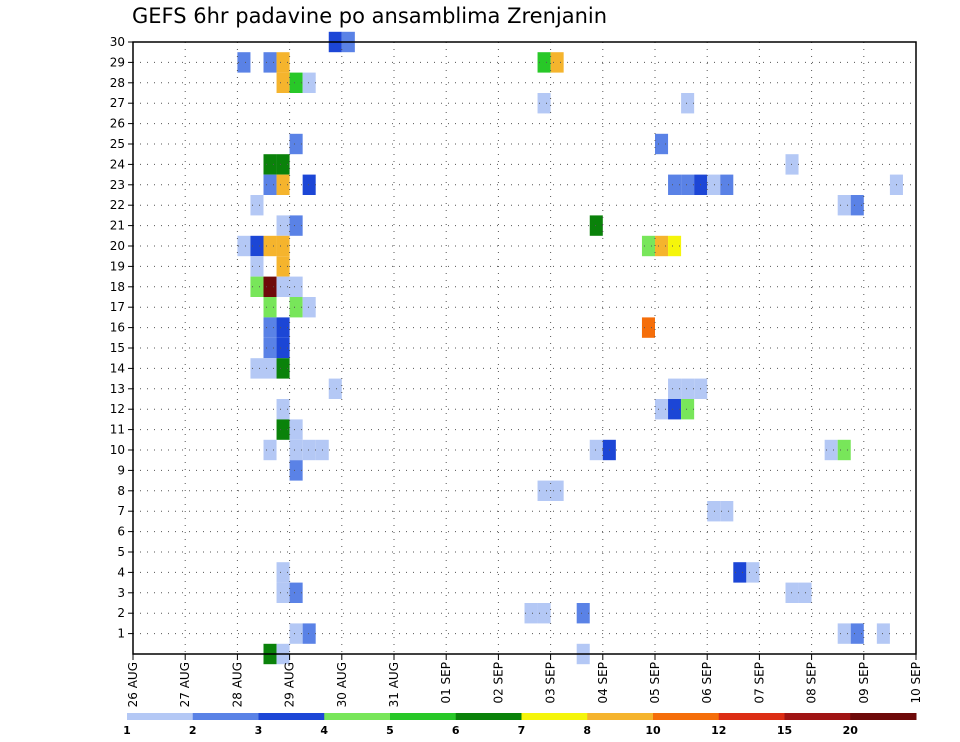 The height and width of the screenshot is (742, 960). Describe the element at coordinates (864, 683) in the screenshot. I see `x-tick-label: 09 SEP` at that location.